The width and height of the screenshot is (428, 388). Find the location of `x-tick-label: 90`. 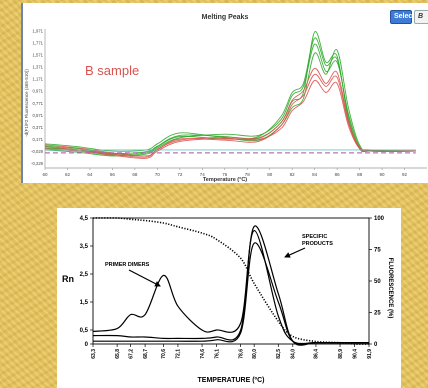

x-tick-label: 90 is located at coordinates (383, 174).